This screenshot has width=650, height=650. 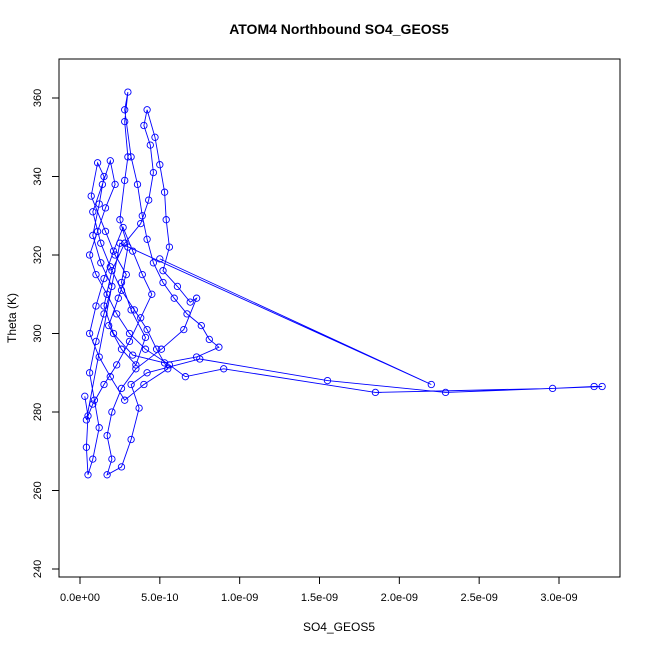 I want to click on y-tick-label: 260, so click(x=38, y=490).